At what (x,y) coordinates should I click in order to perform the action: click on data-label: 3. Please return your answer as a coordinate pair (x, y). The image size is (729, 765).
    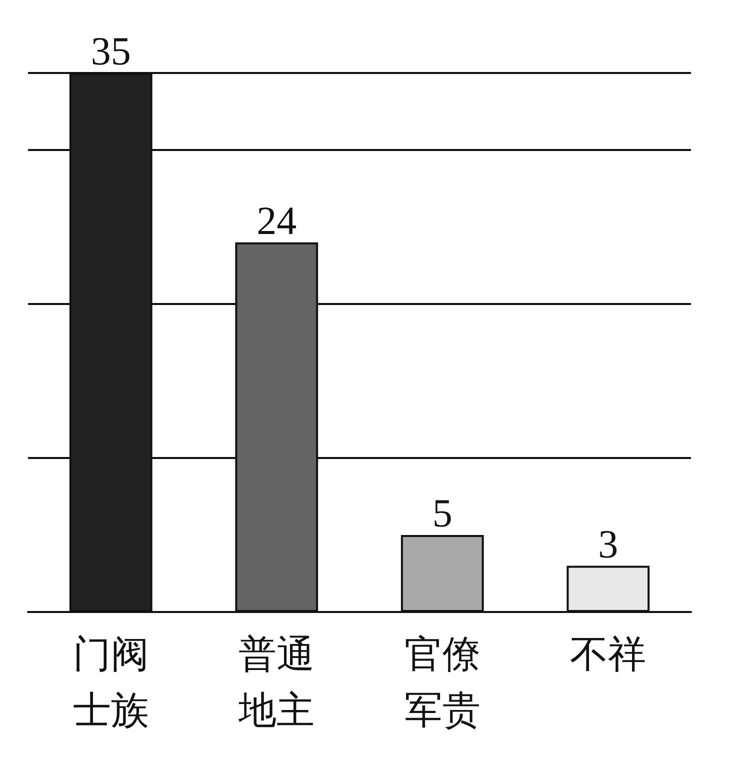
    Looking at the image, I should click on (608, 543).